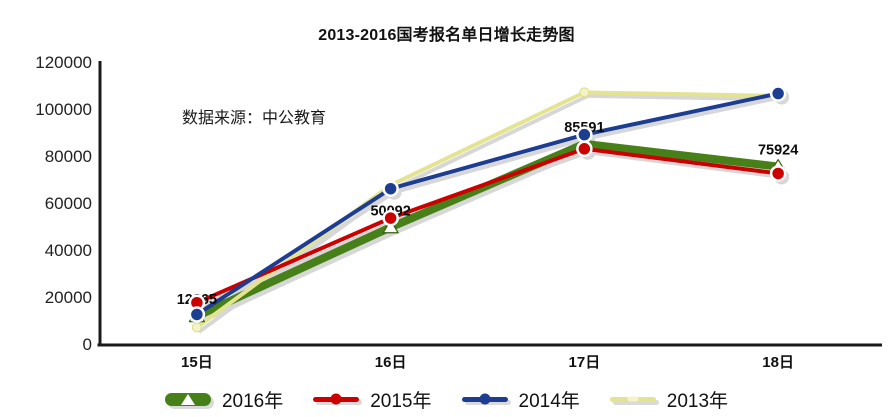 This screenshot has height=417, width=893. I want to click on chart-title: 2013-2016国考报名单日增长走势图, so click(446, 35).